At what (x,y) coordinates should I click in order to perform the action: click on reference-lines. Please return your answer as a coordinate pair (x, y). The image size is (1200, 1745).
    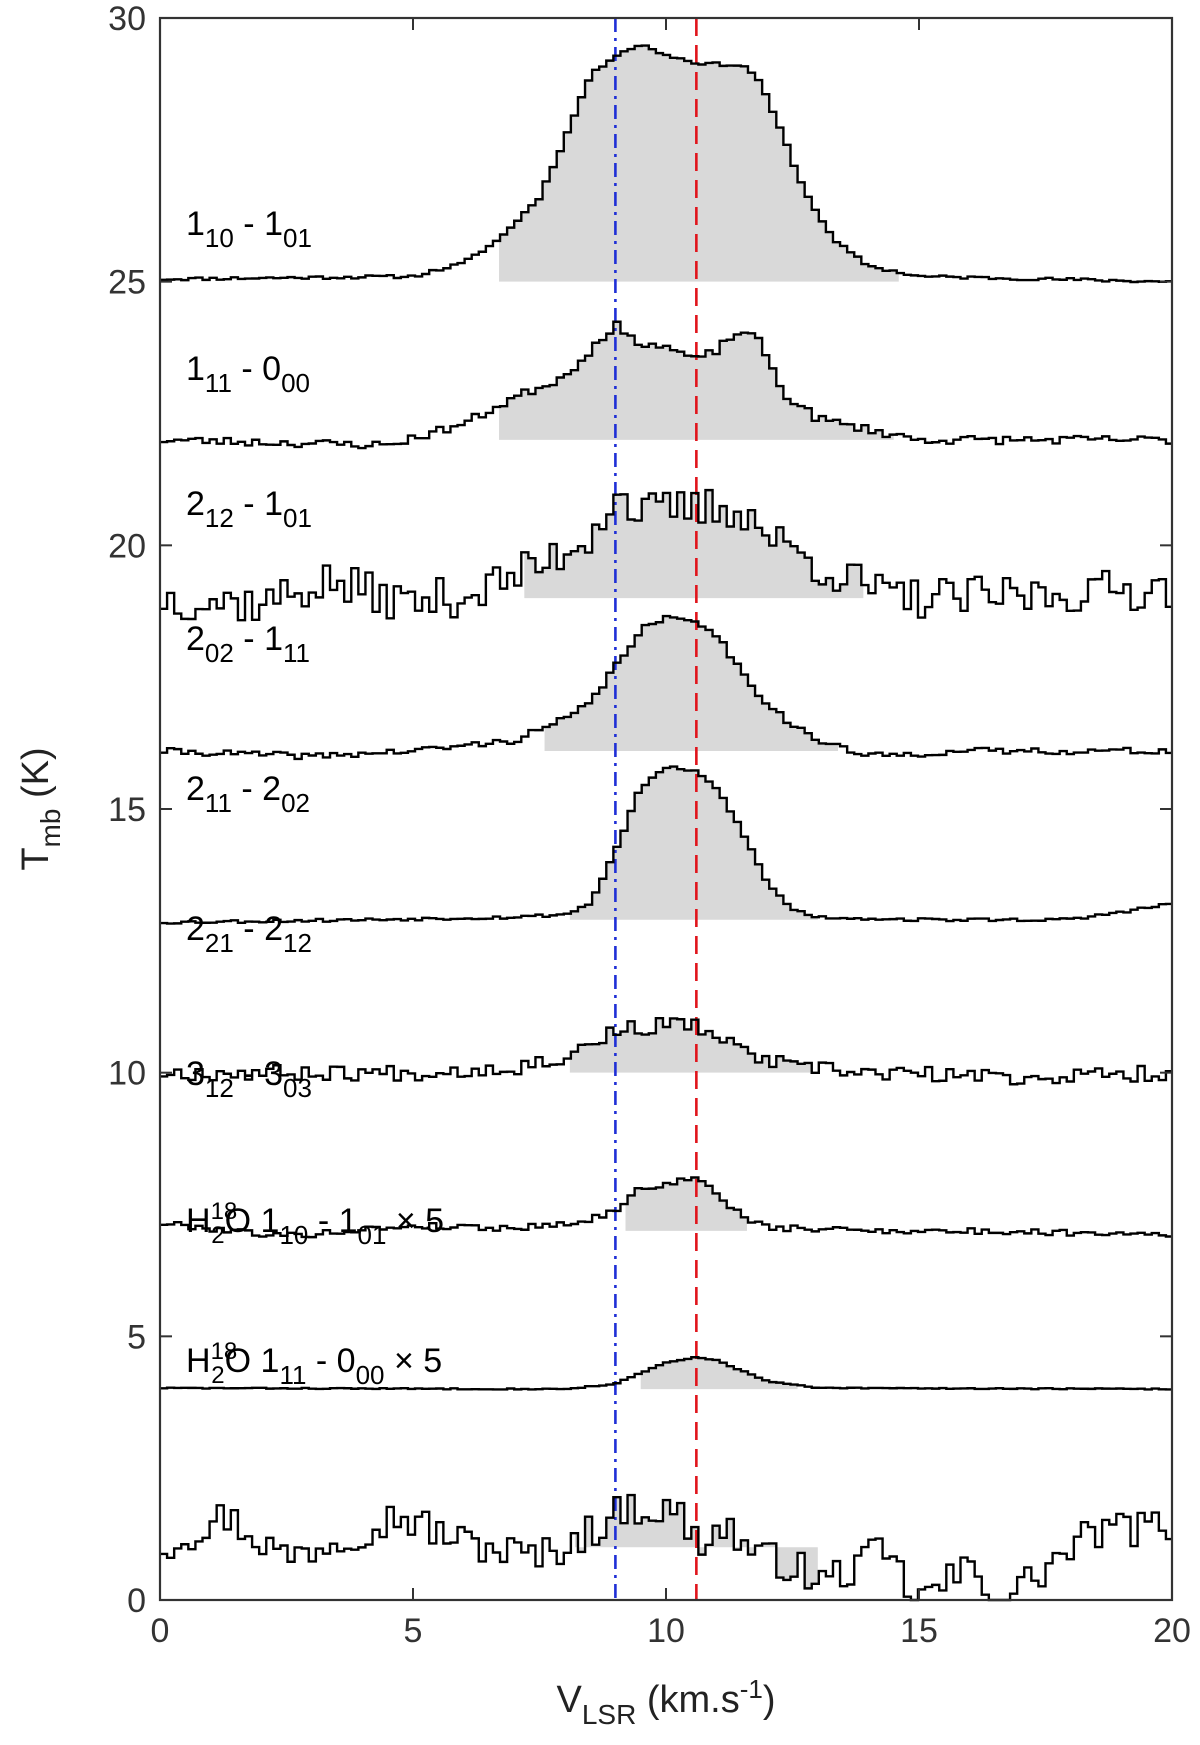
    Looking at the image, I should click on (656, 809).